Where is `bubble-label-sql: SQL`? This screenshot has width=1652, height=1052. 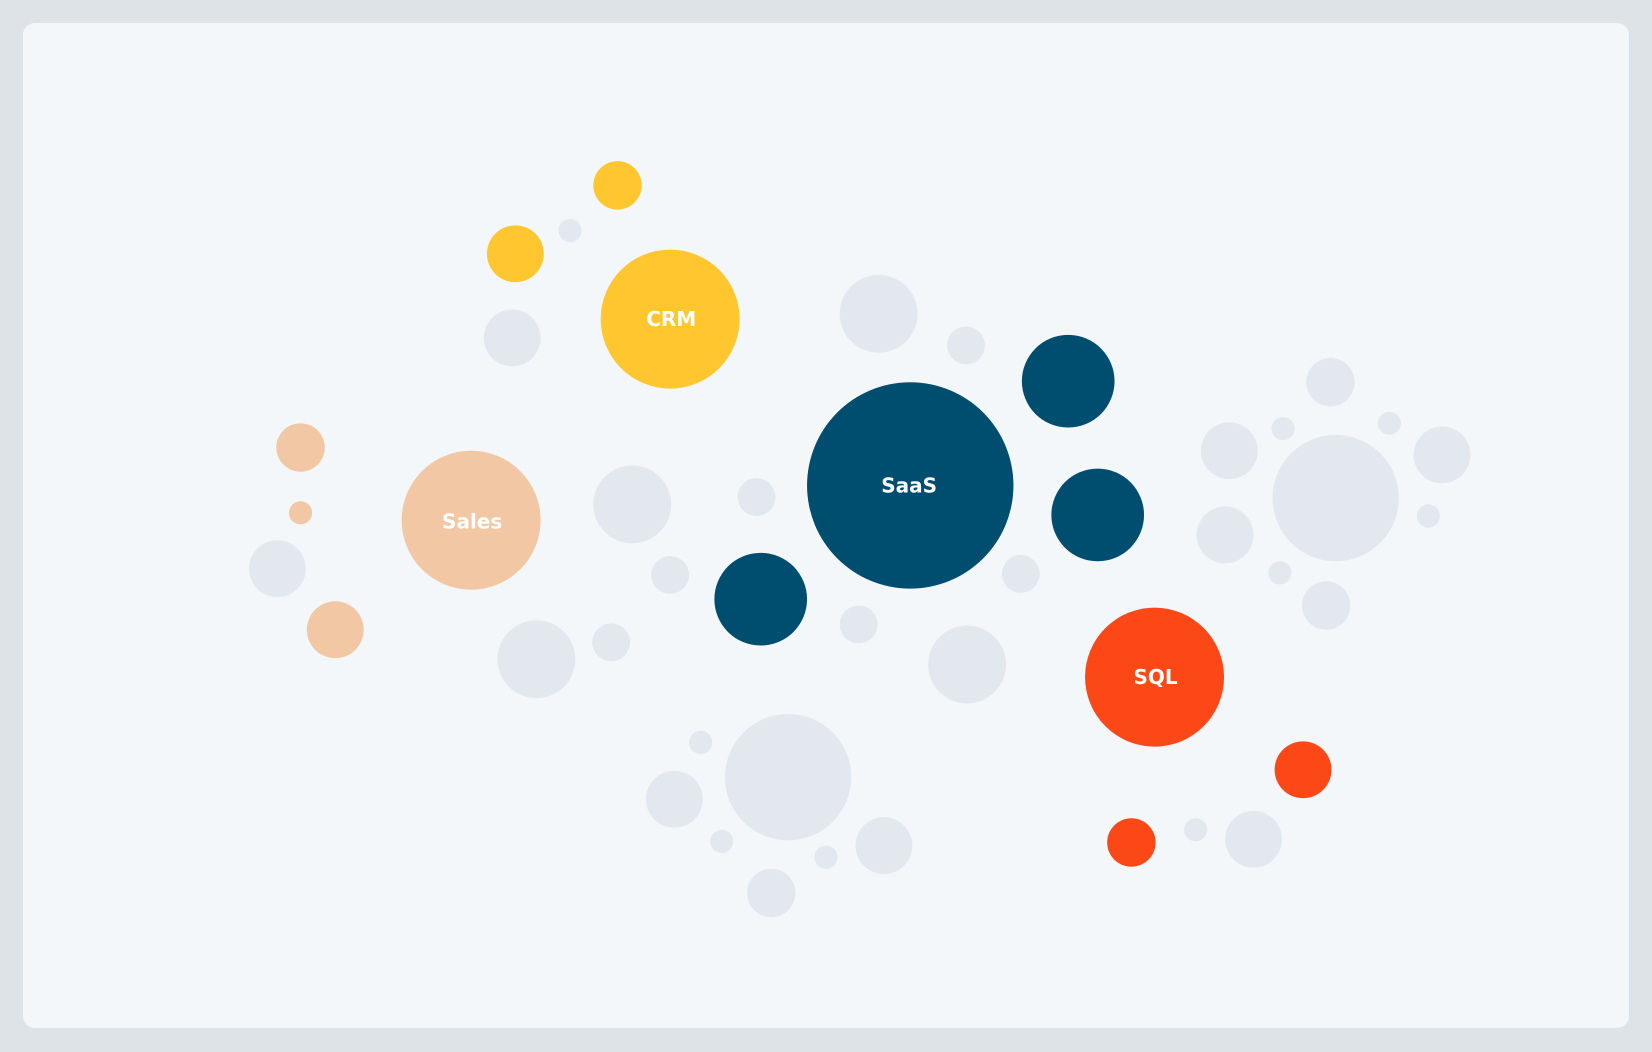 bubble-label-sql: SQL is located at coordinates (1156, 677).